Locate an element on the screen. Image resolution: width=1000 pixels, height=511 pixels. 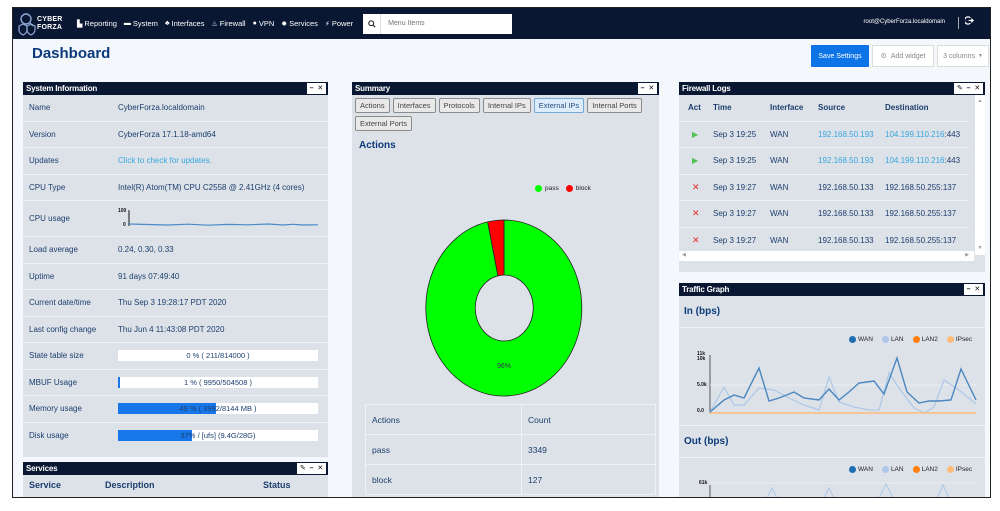
columns-dropdown: 3 columns ▼ is located at coordinates (963, 56).